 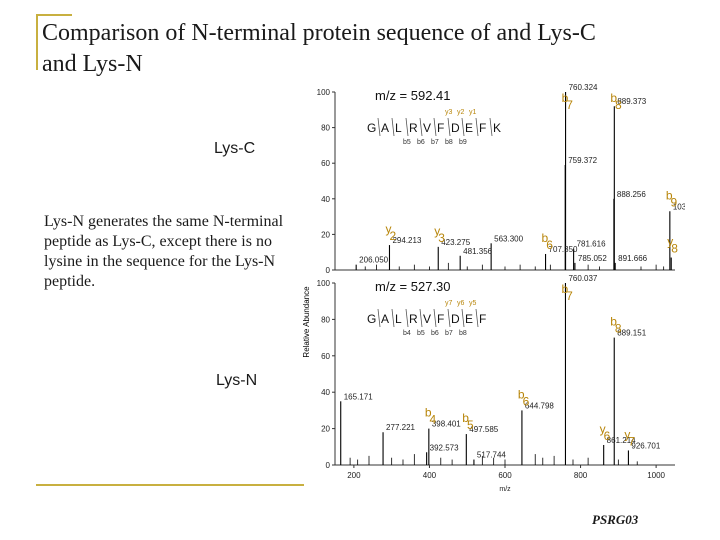 What do you see at coordinates (439, 234) in the screenshot?
I see `lysc-ion-label-y3: y3` at bounding box center [439, 234].